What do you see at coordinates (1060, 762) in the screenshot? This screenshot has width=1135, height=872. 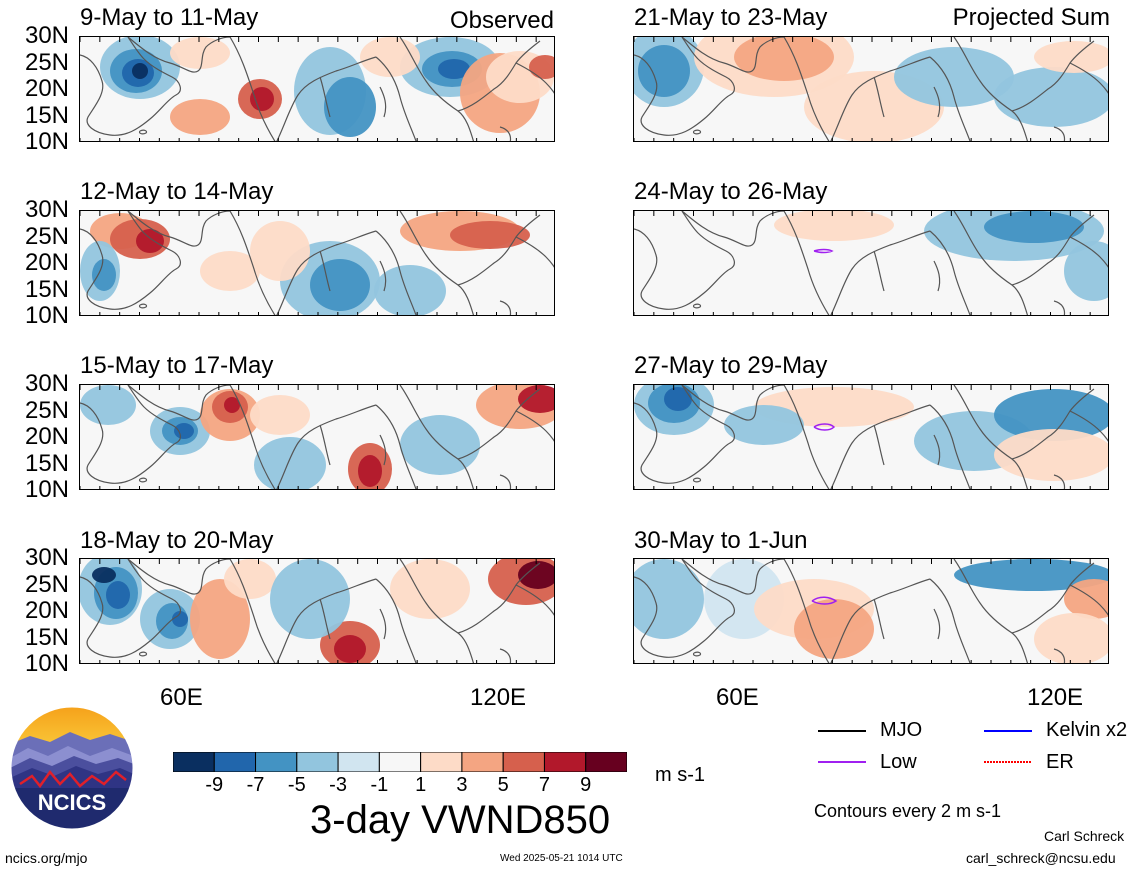 I see `legend-er-label: ER` at bounding box center [1060, 762].